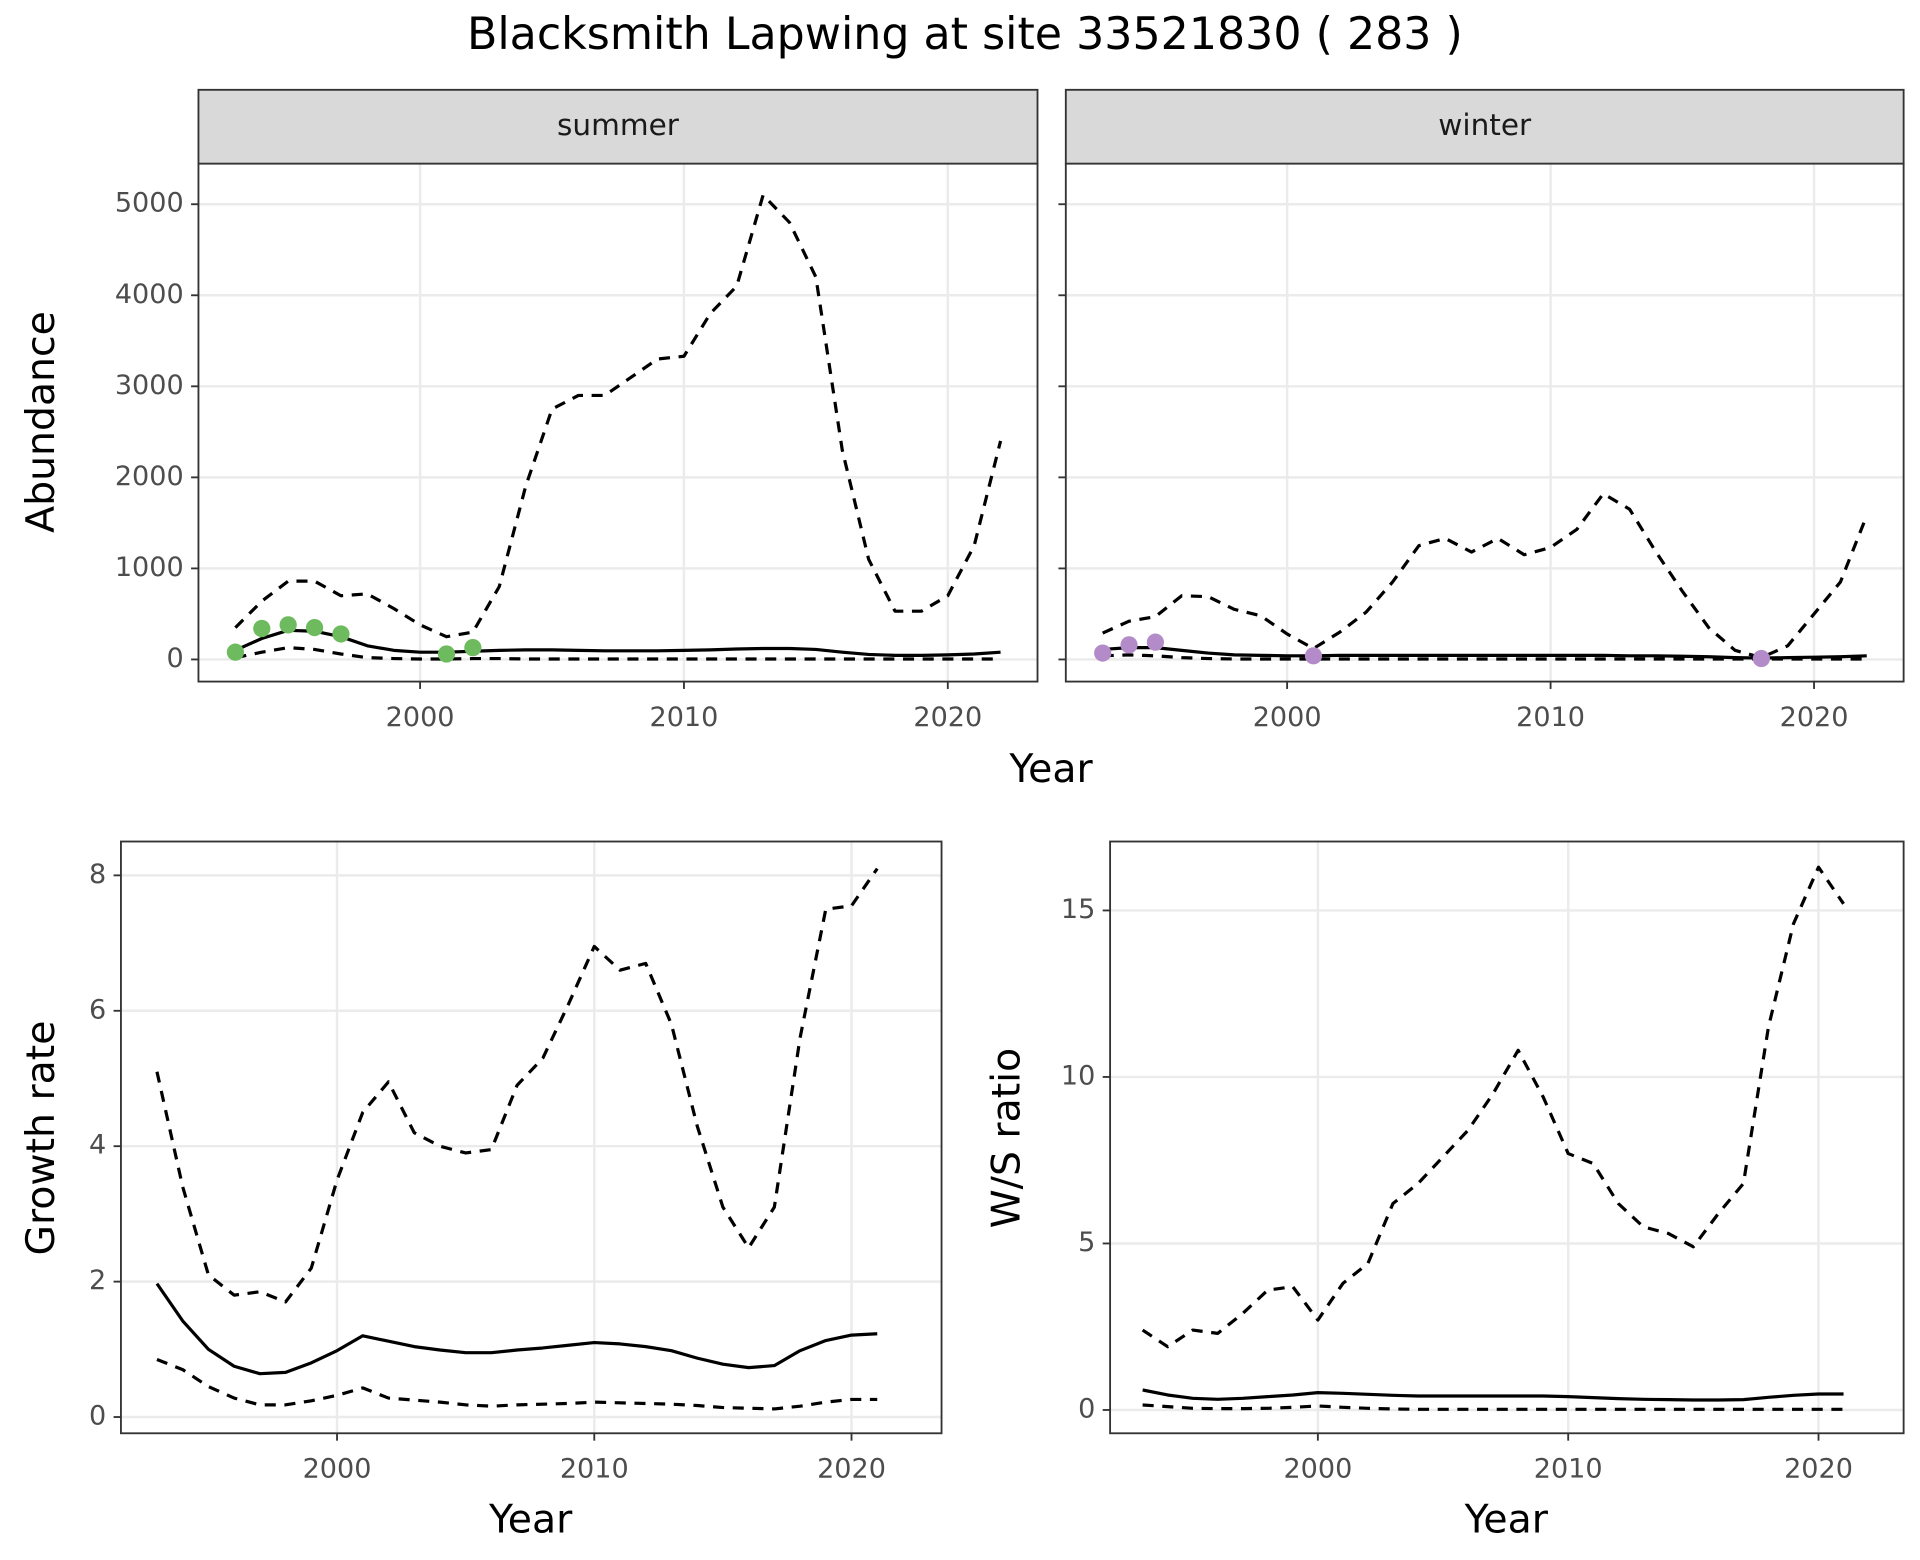  I want to click on strip-label: summer, so click(618, 125).